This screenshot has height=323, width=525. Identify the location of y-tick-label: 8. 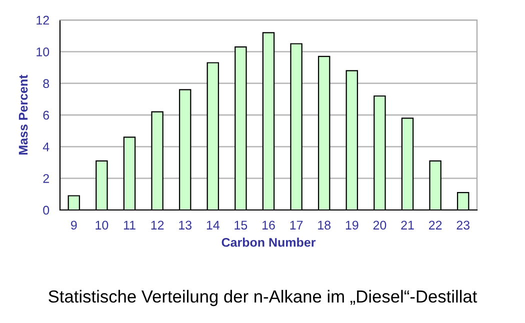
(46, 83).